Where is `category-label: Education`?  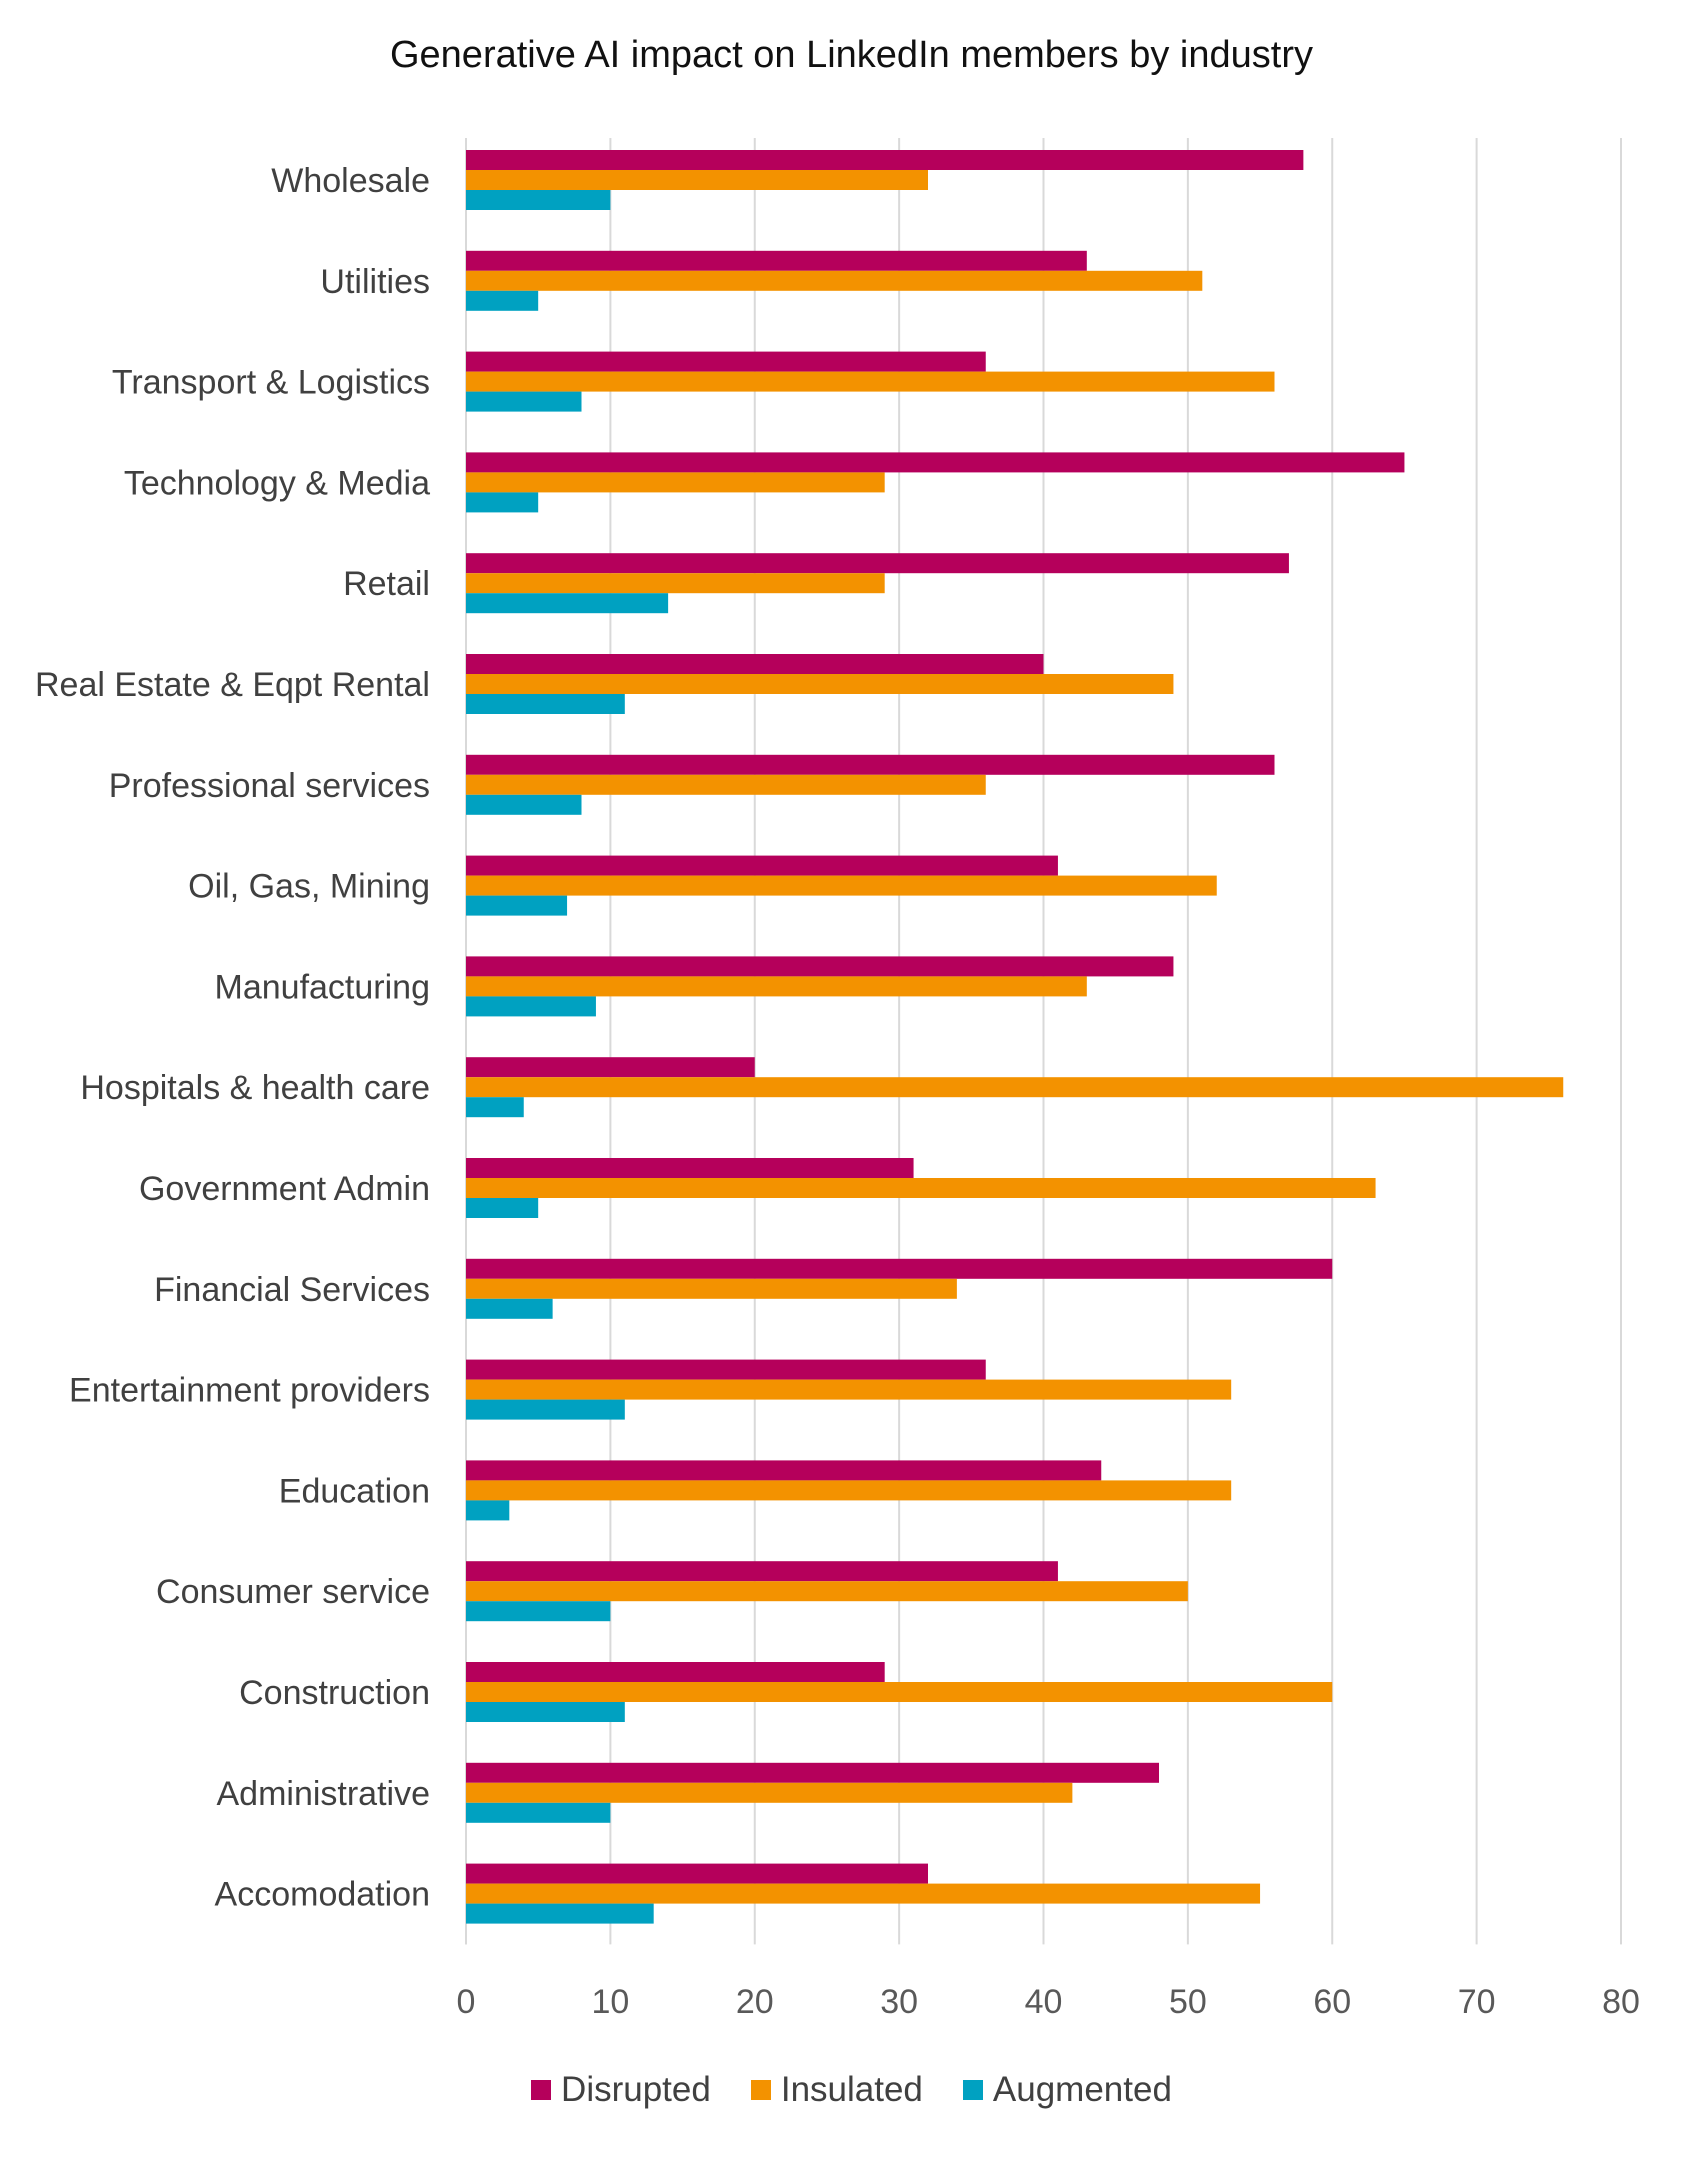
category-label: Education is located at coordinates (354, 1491).